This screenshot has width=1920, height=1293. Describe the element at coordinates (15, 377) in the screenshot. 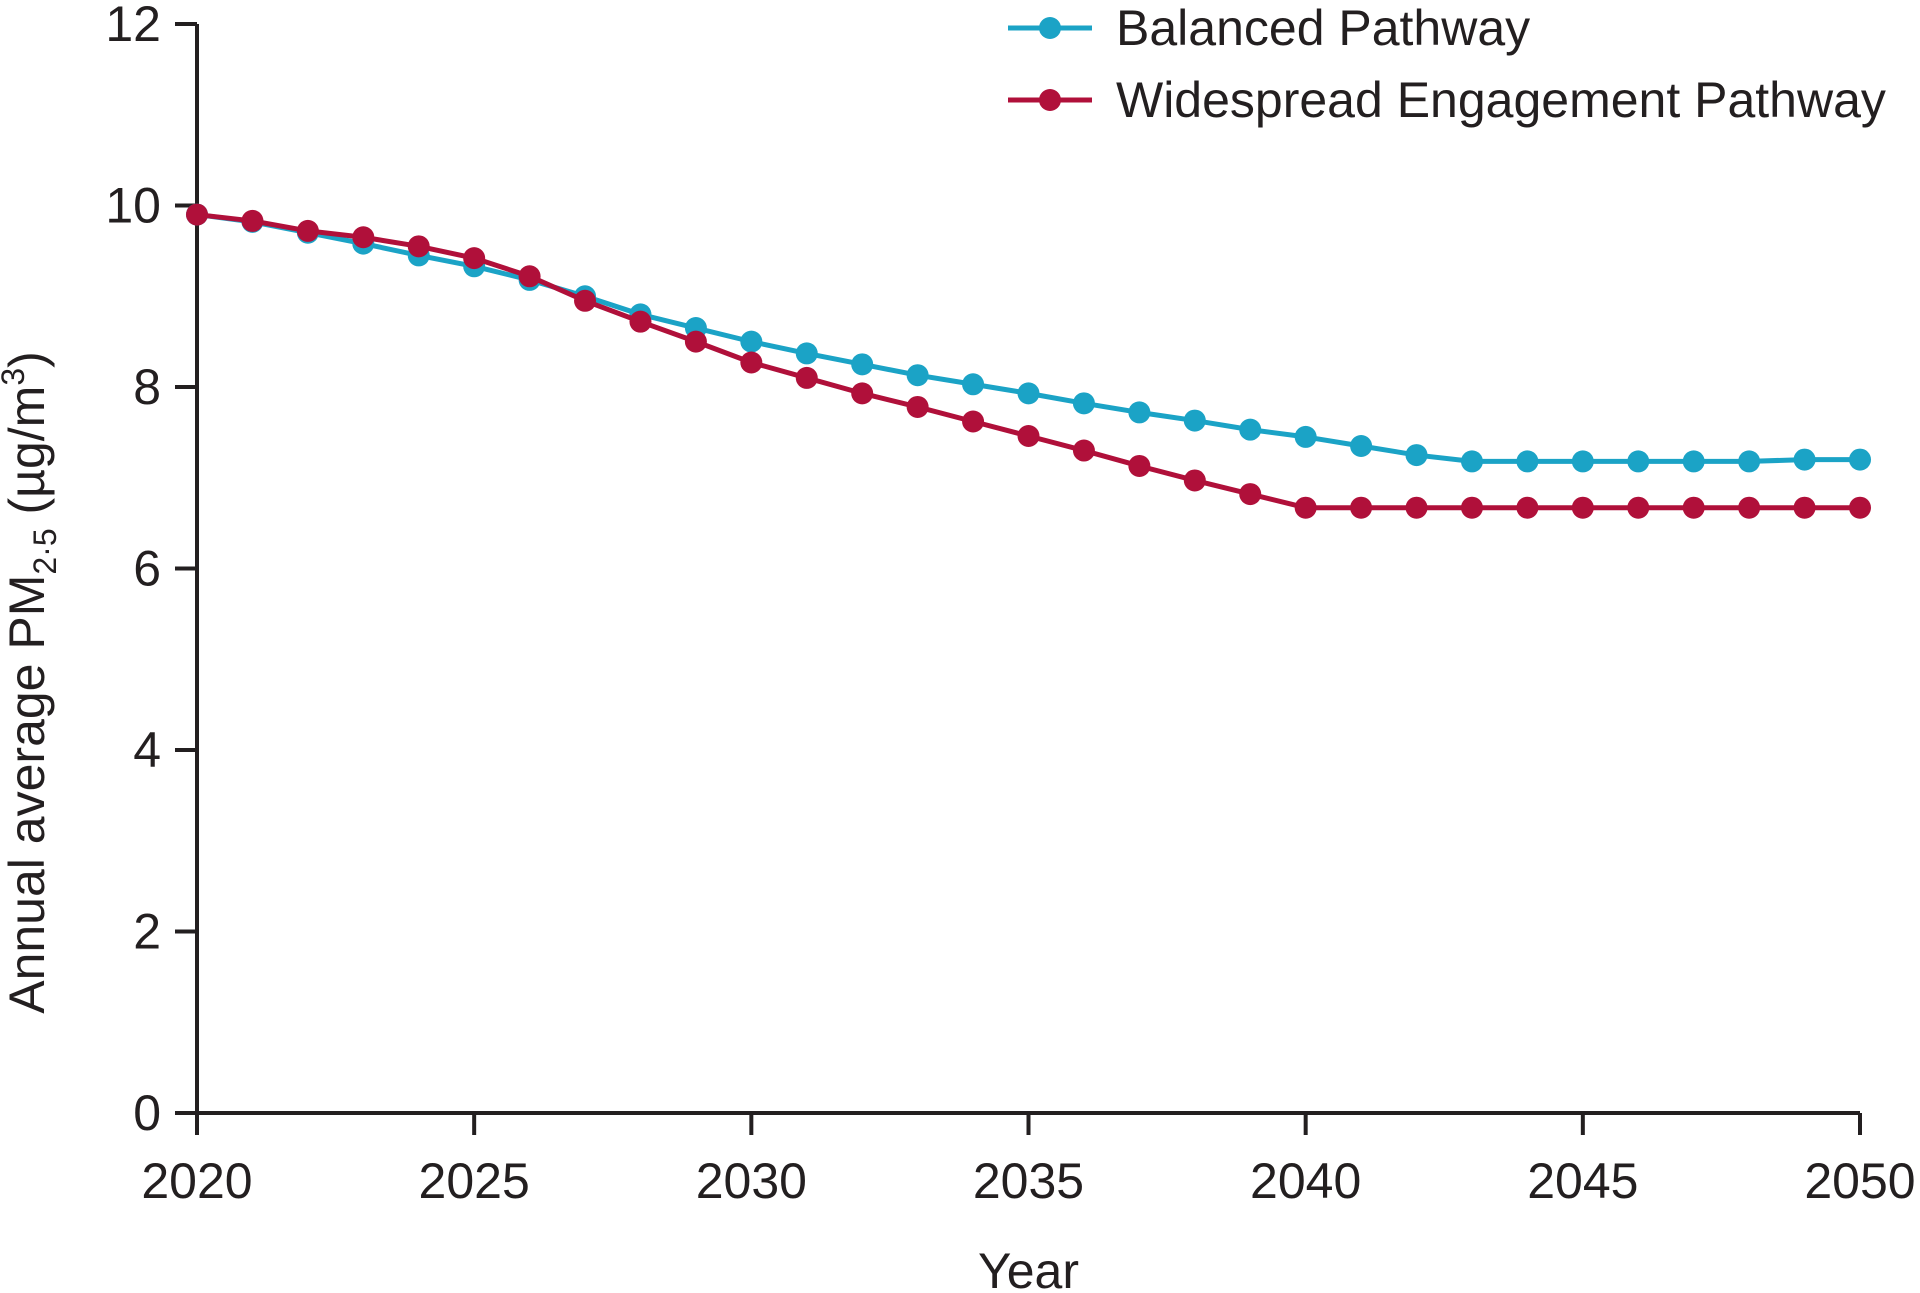

I see `y-axis-title-superscript: 3` at that location.